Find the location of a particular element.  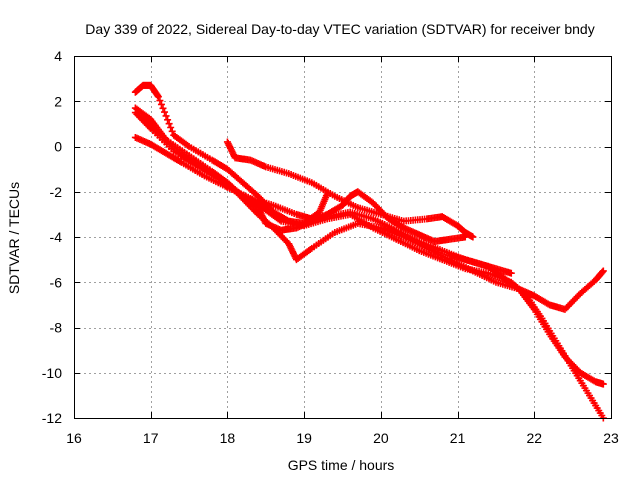

x-axis-label: GPS time / hours is located at coordinates (341, 465).